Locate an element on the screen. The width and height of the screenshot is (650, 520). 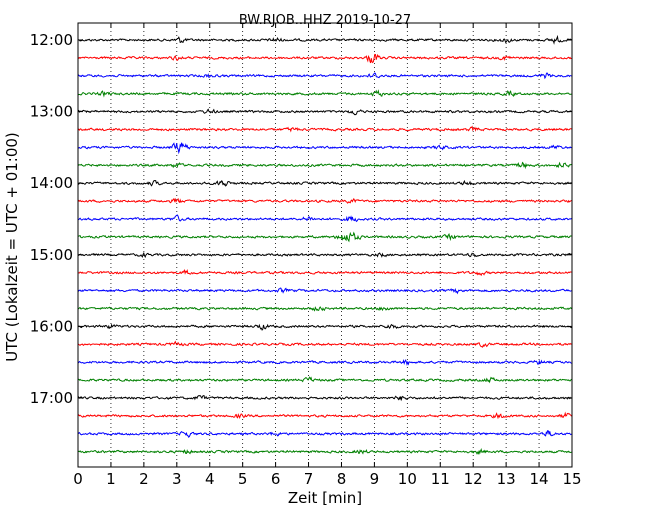
x-tick-label: 10 is located at coordinates (407, 479).